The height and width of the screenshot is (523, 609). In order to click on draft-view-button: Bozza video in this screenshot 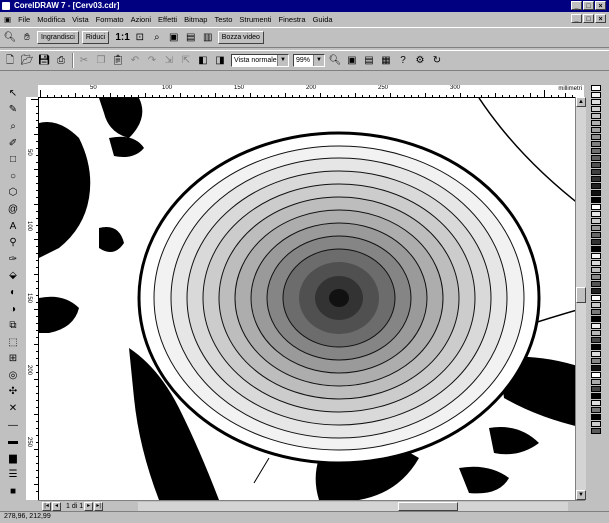, I will do `click(240, 37)`.